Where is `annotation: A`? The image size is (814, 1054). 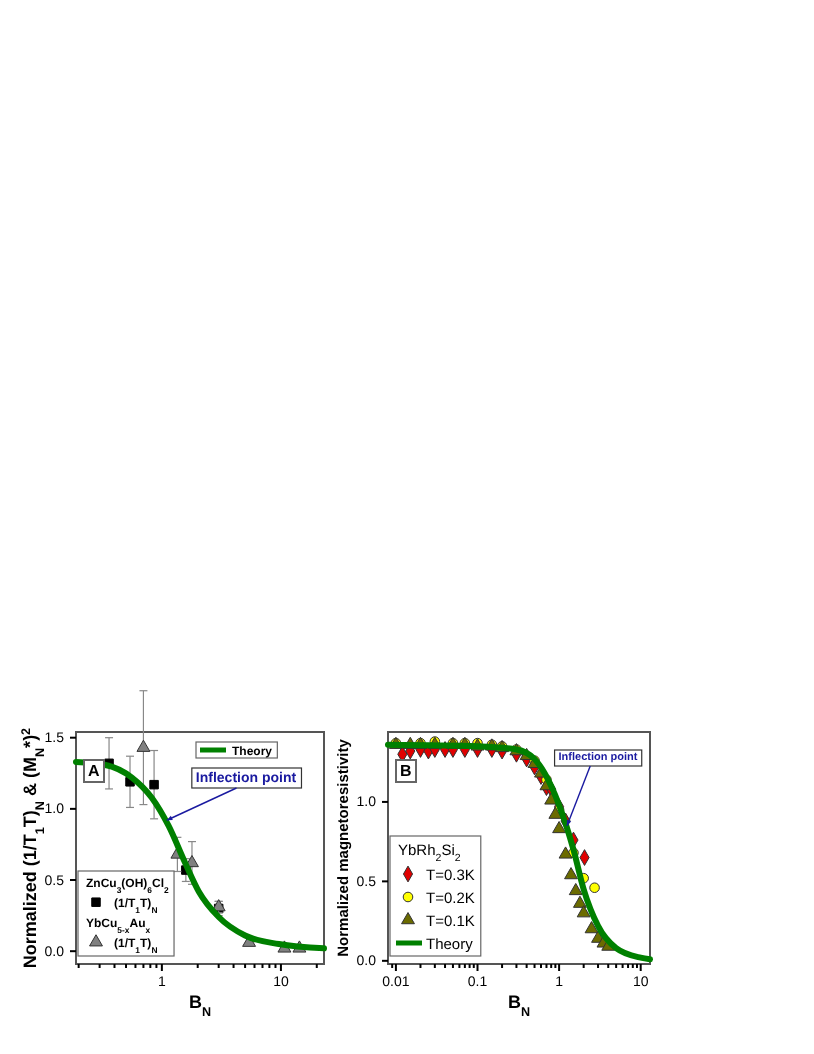 annotation: A is located at coordinates (94, 771).